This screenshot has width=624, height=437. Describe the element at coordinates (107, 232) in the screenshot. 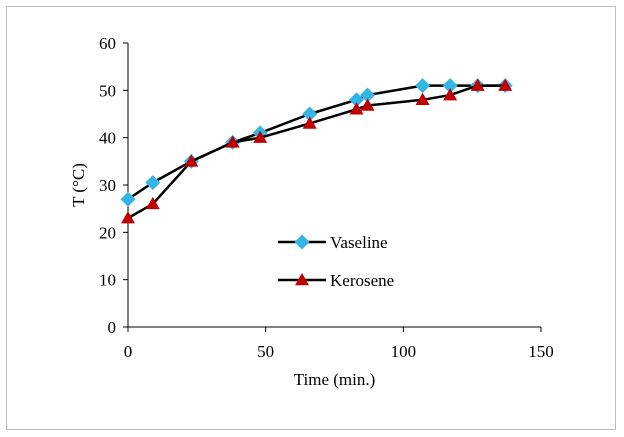

I see `y-tick-label: 20` at that location.